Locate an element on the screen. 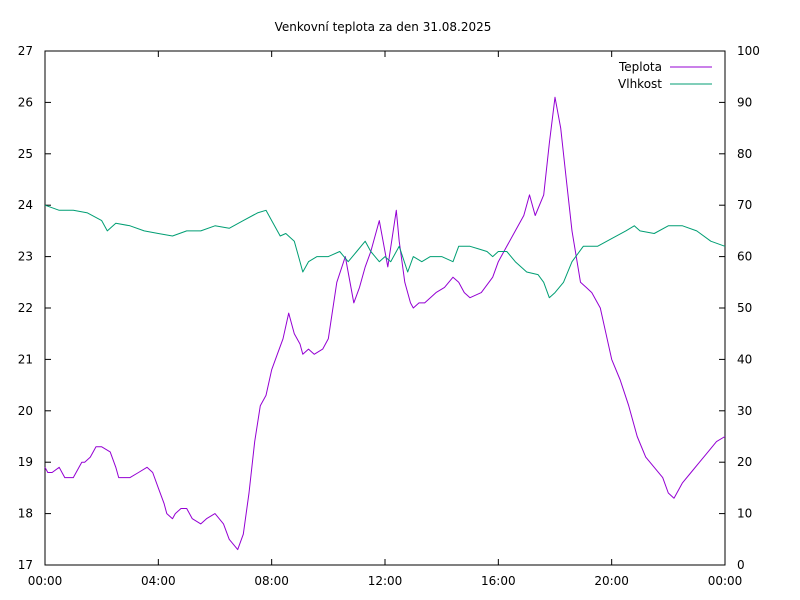 The height and width of the screenshot is (600, 800). y2-tick-label: 30 is located at coordinates (744, 411).